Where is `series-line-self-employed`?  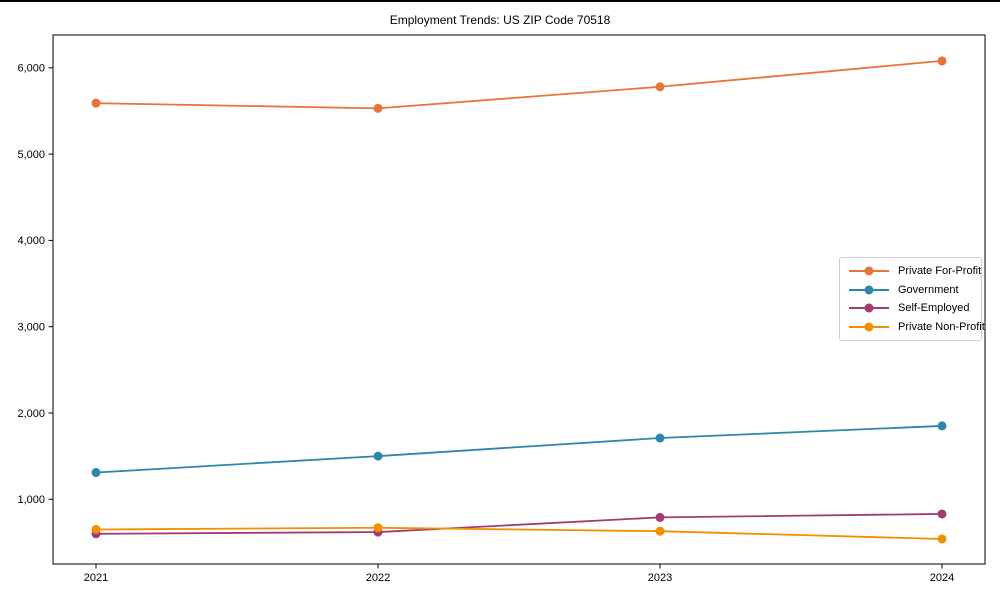
series-line-self-employed is located at coordinates (519, 524).